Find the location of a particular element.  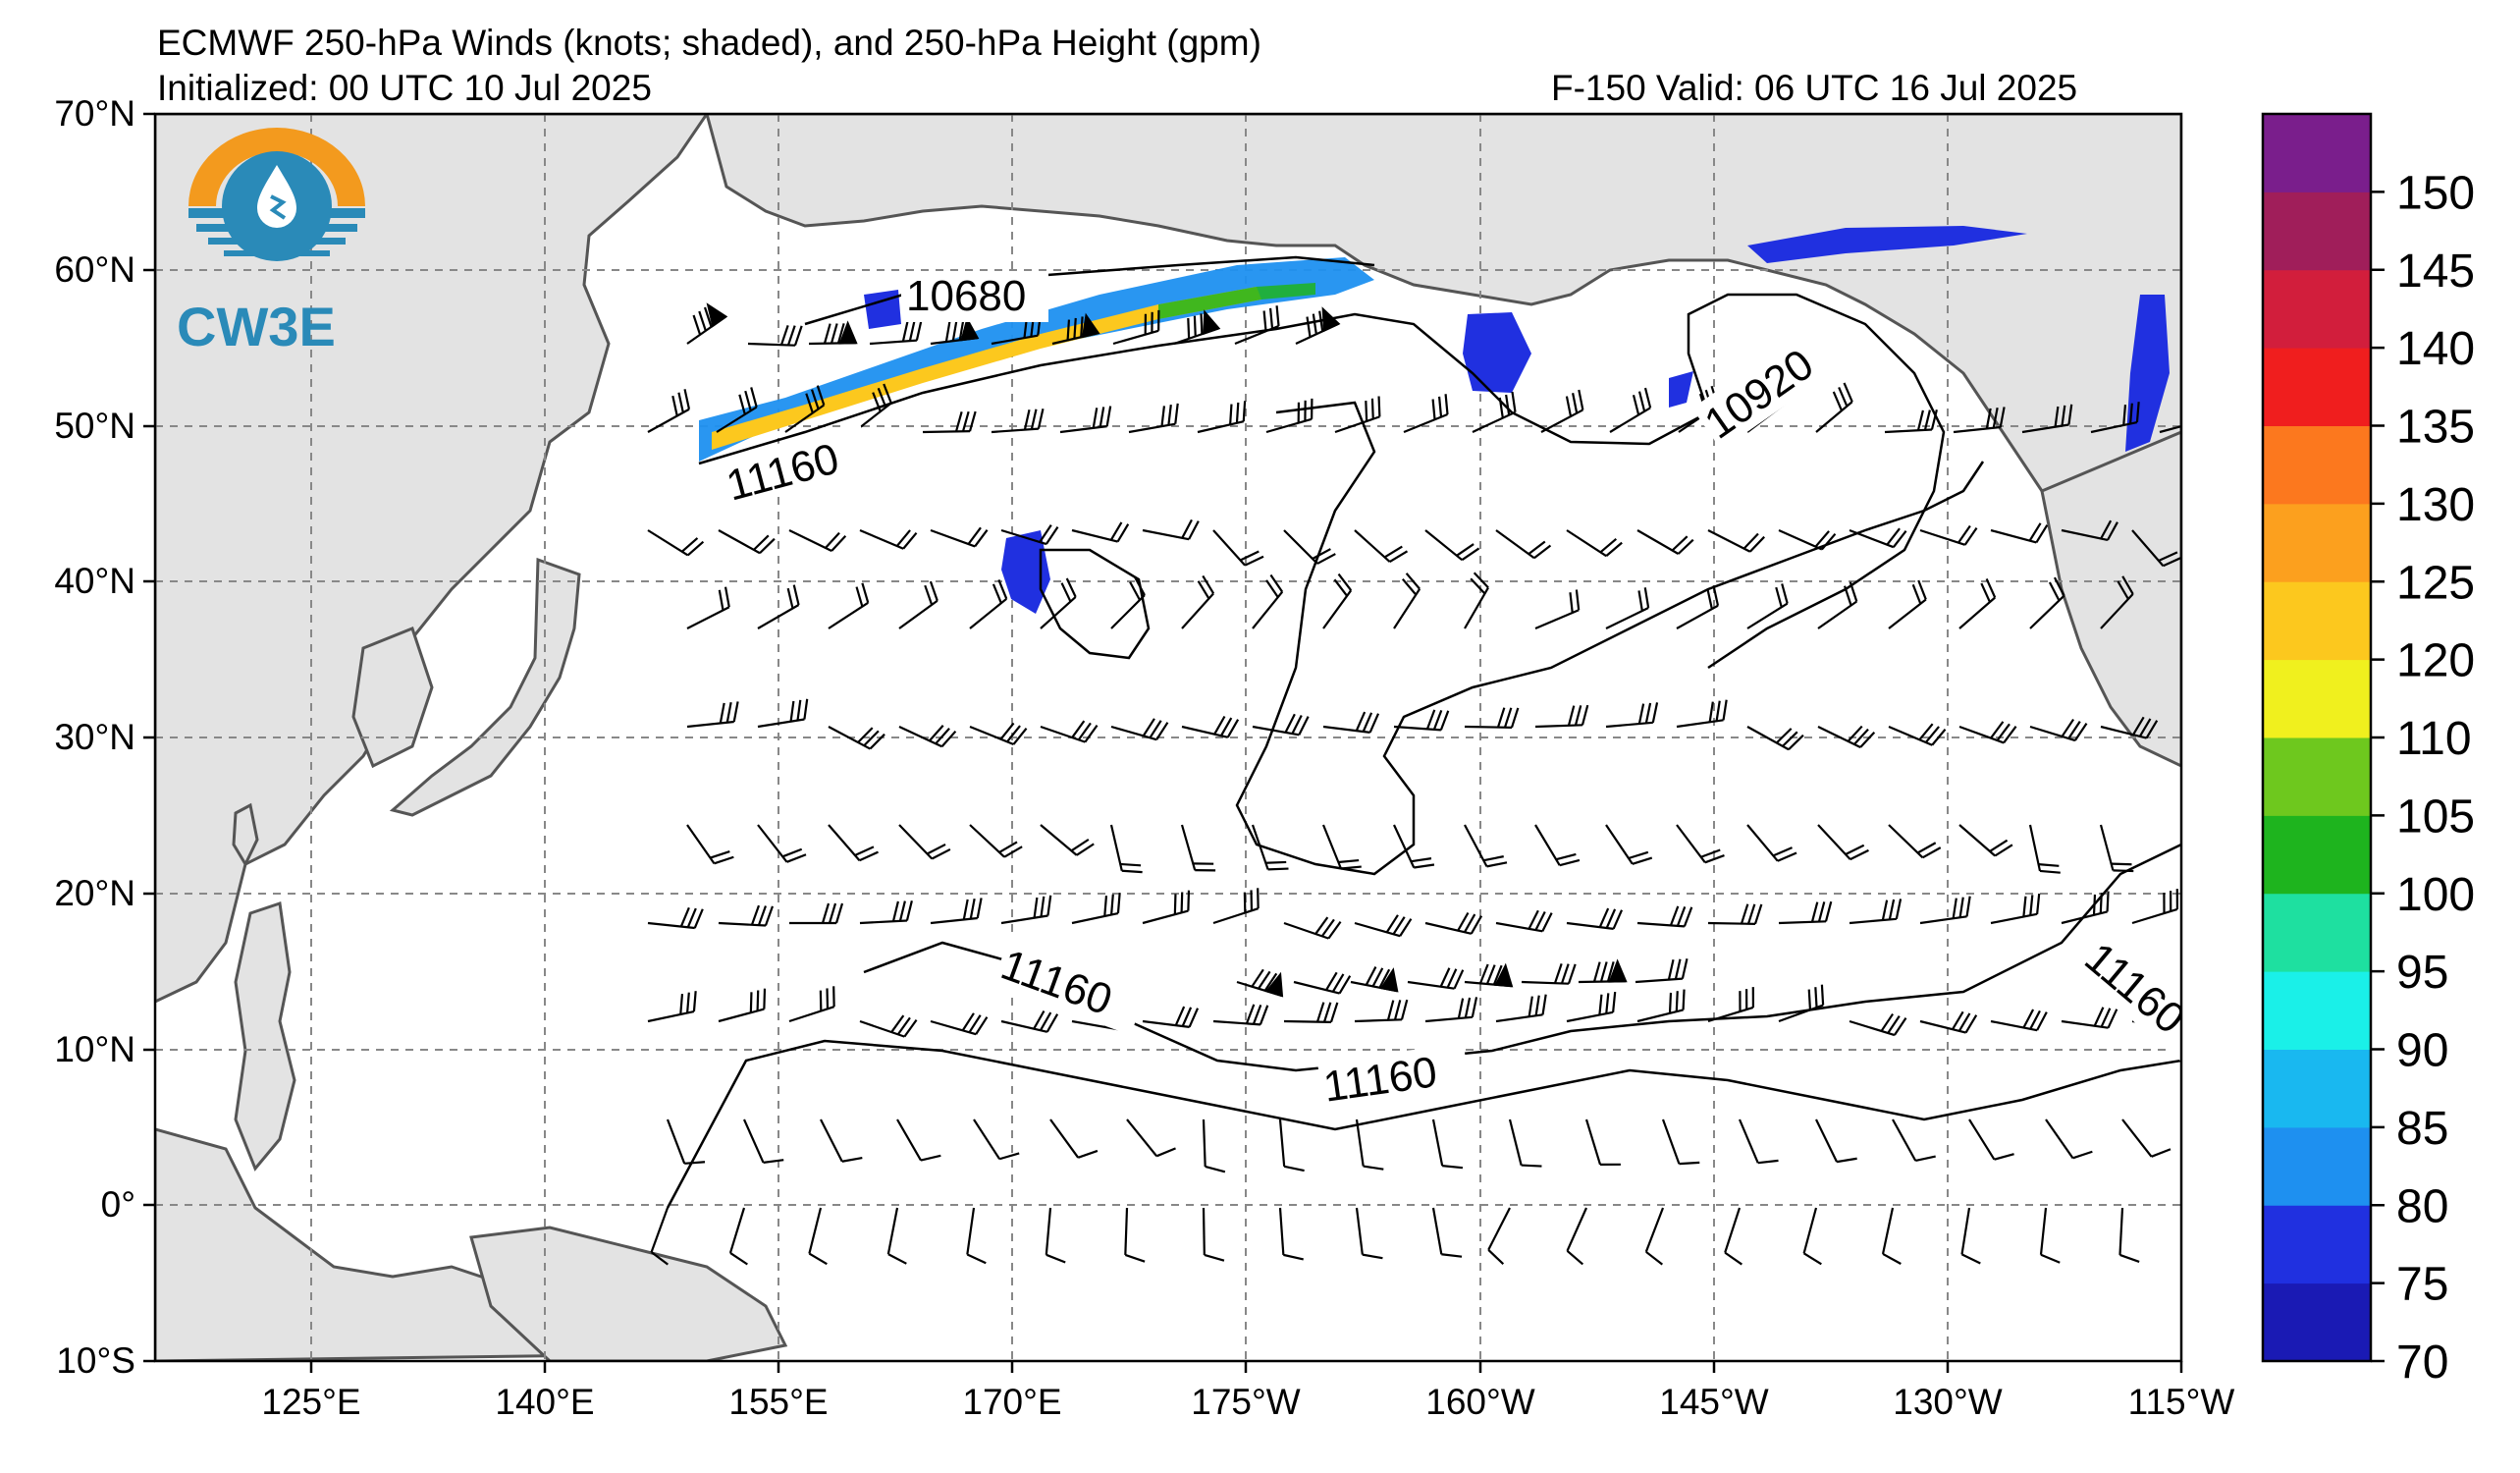

colorbar-tick-label: 145 is located at coordinates (2435, 272).